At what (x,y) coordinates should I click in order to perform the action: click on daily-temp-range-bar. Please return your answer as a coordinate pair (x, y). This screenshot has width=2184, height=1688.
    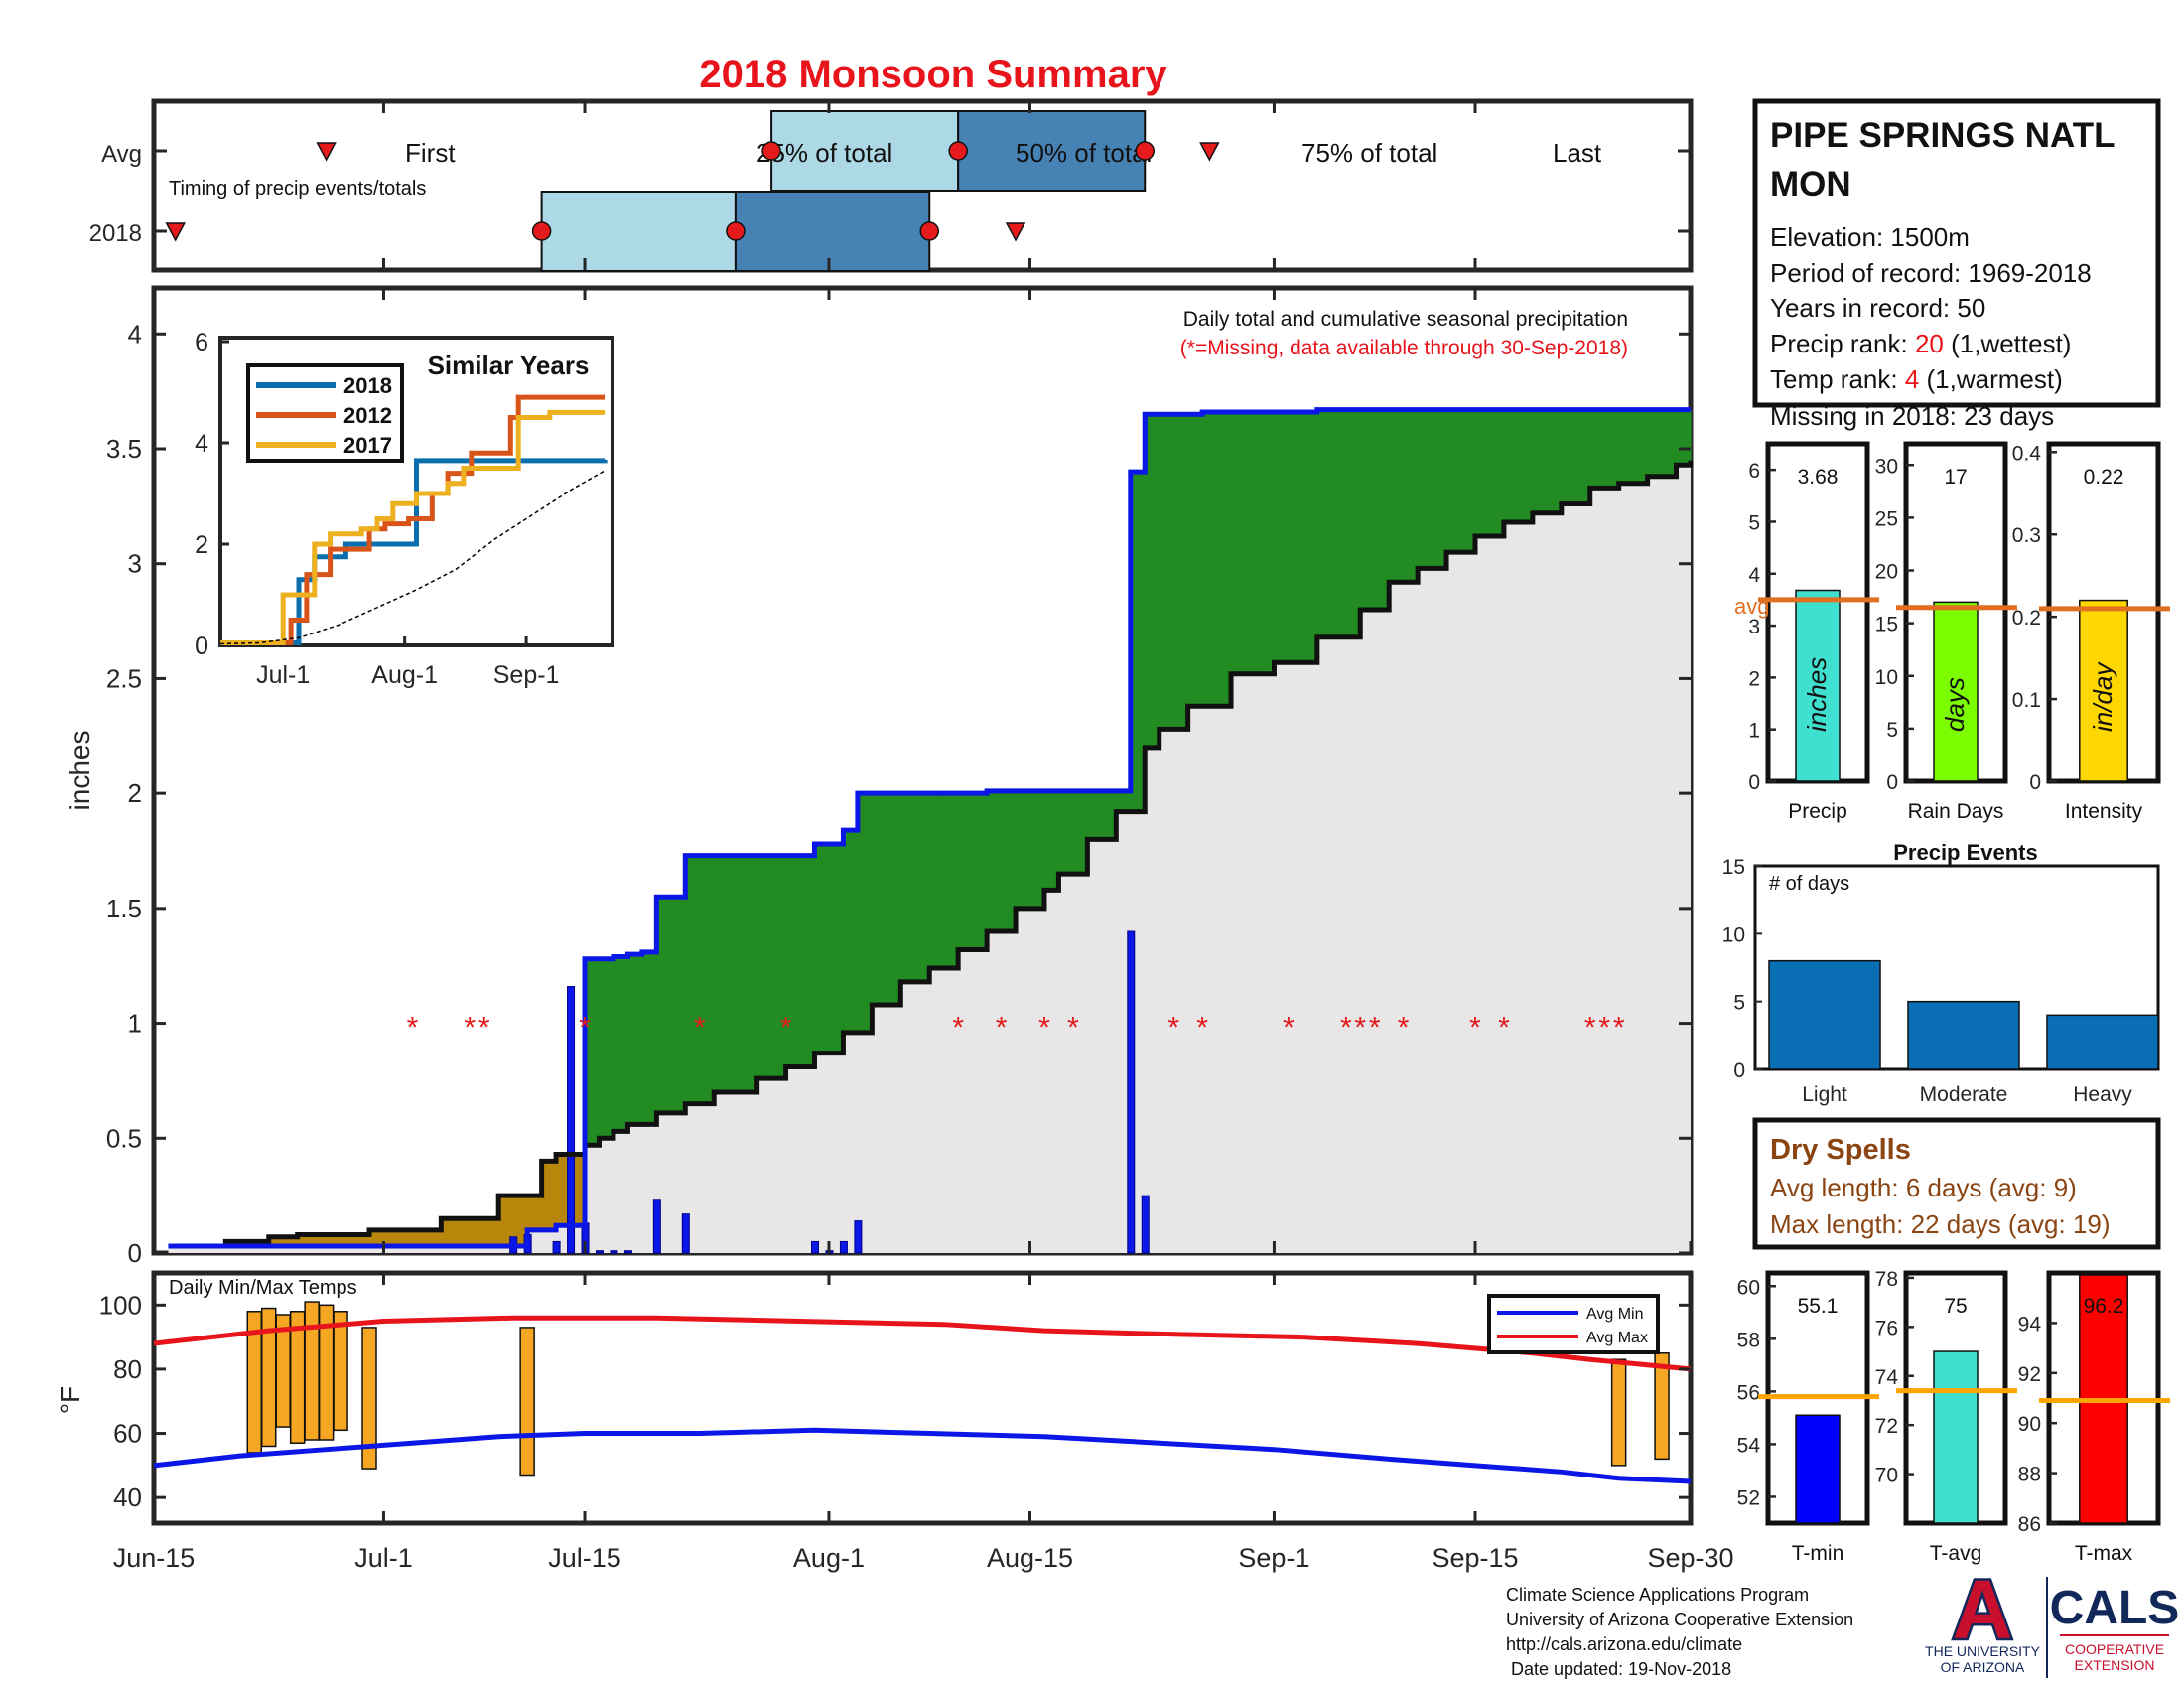
    Looking at the image, I should click on (527, 1402).